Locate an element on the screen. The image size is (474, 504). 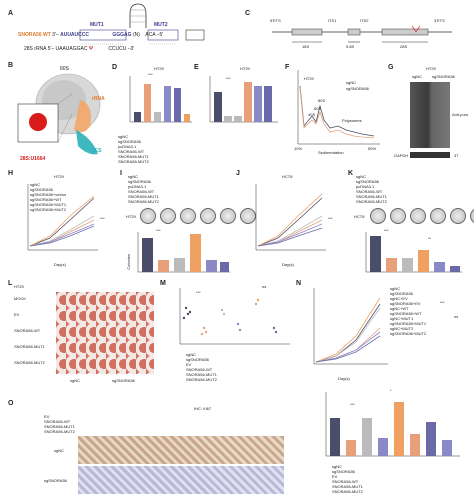
panel-i-sig: *** is located at coordinates (158, 230).